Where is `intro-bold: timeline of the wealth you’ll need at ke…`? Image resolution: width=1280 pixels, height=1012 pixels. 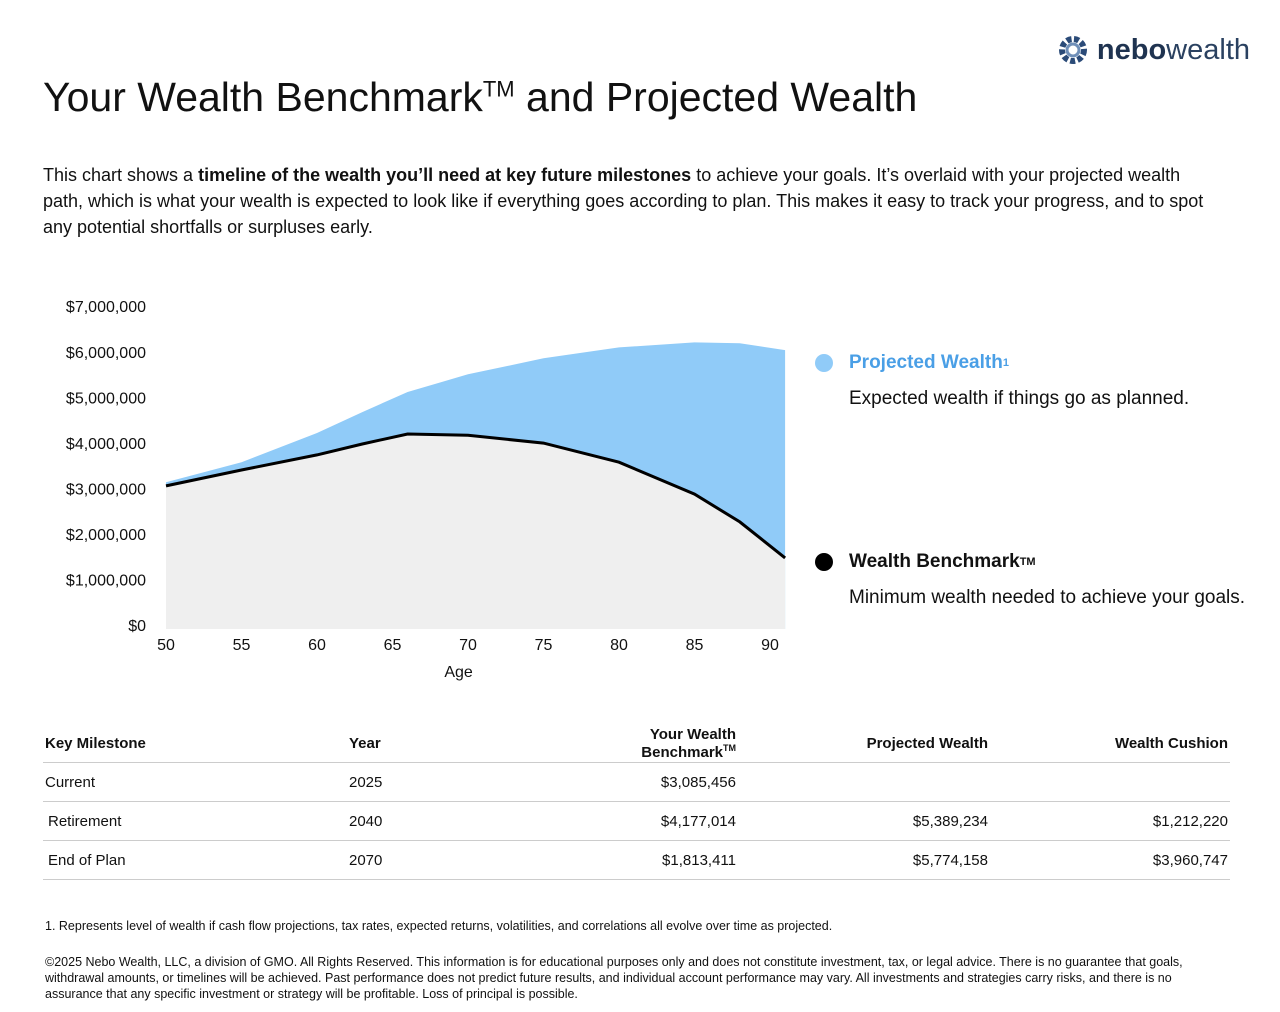
intro-bold: timeline of the wealth you’ll need at ke… is located at coordinates (445, 175).